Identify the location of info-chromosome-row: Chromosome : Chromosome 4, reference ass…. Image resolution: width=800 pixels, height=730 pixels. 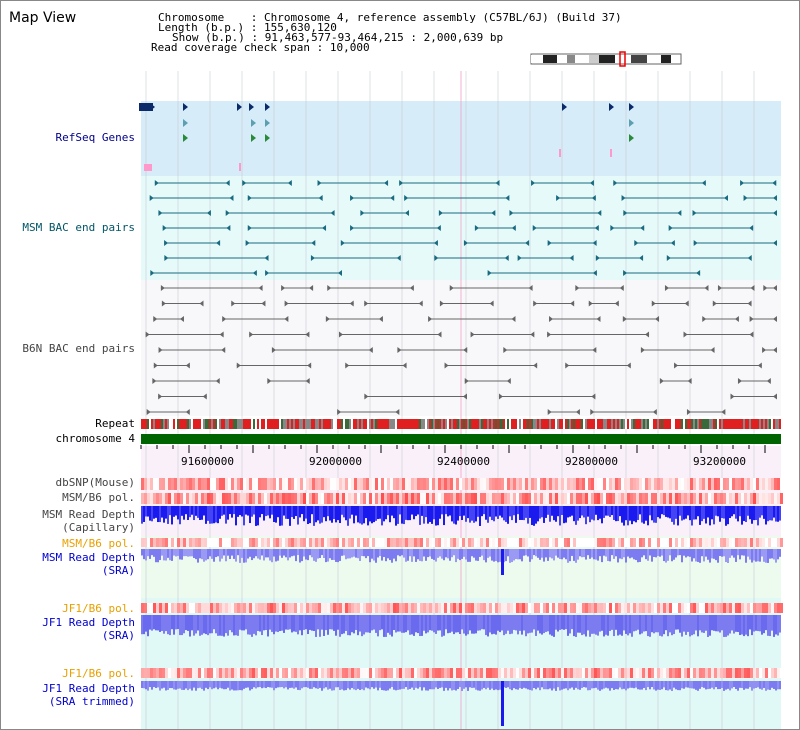
(390, 17).